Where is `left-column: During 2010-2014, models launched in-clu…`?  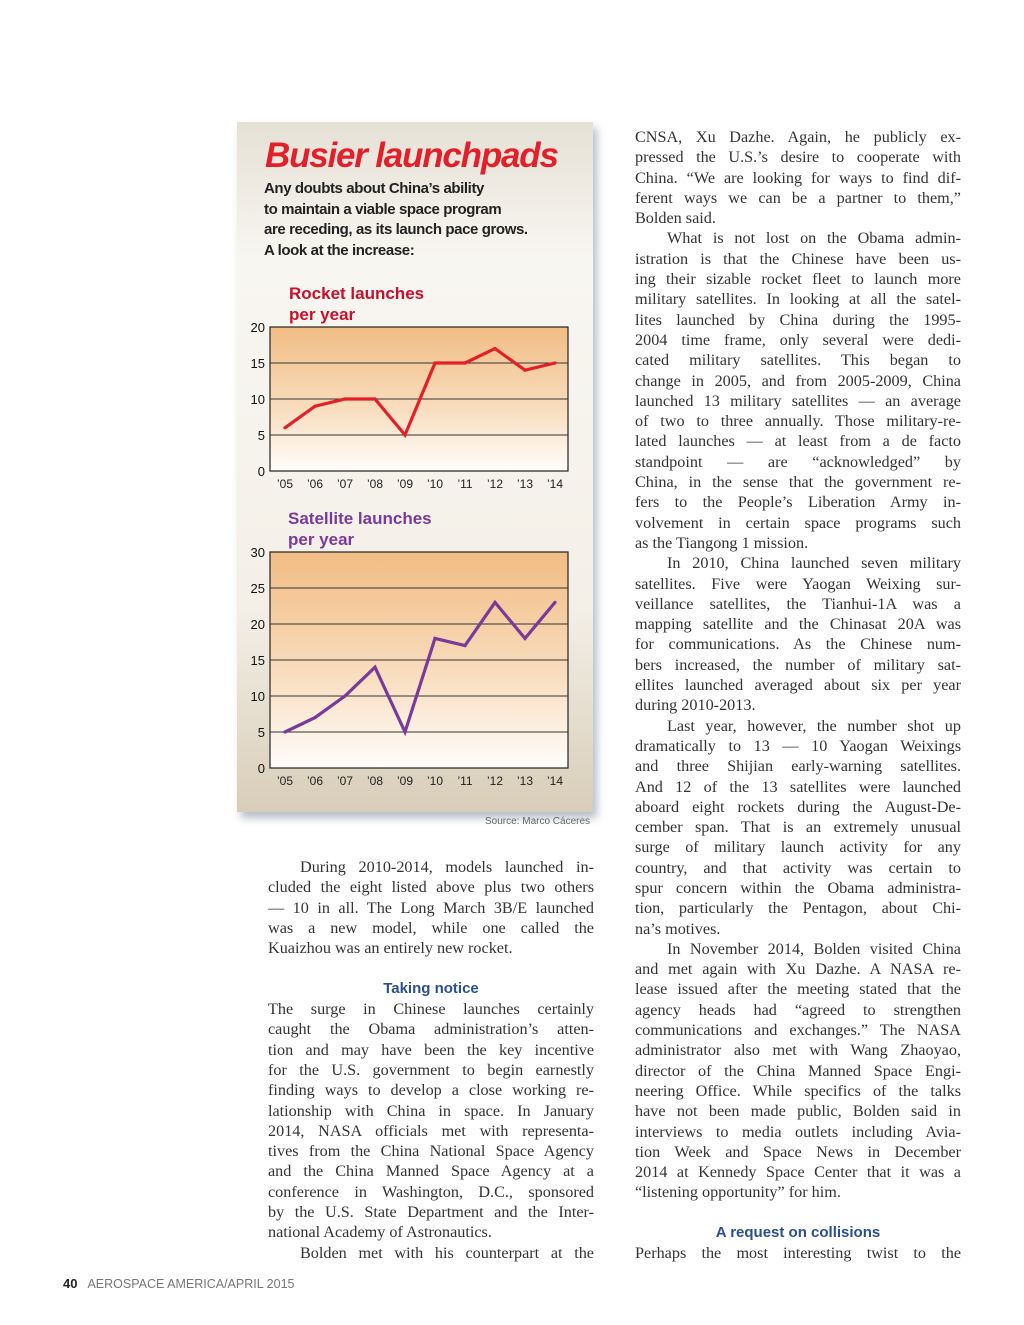
left-column: During 2010-2014, models launched in-clu… is located at coordinates (431, 1060).